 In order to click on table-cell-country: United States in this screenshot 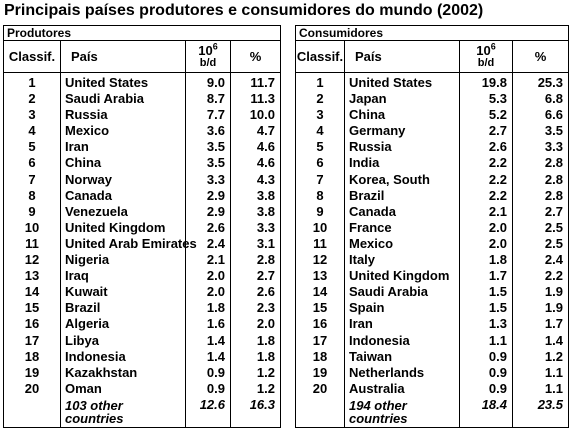, I will do `click(391, 82)`.